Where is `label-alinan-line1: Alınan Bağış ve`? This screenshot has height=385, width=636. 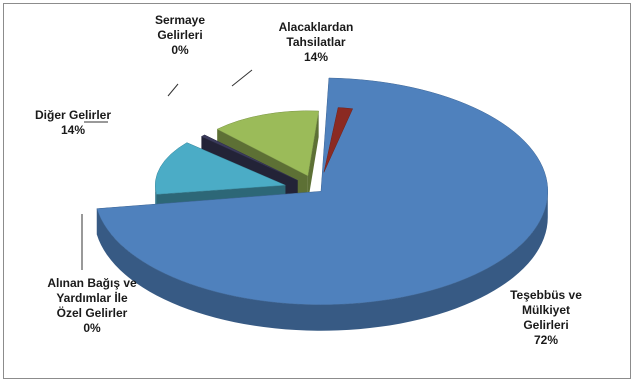 label-alinan-line1: Alınan Bağış ve is located at coordinates (92, 283).